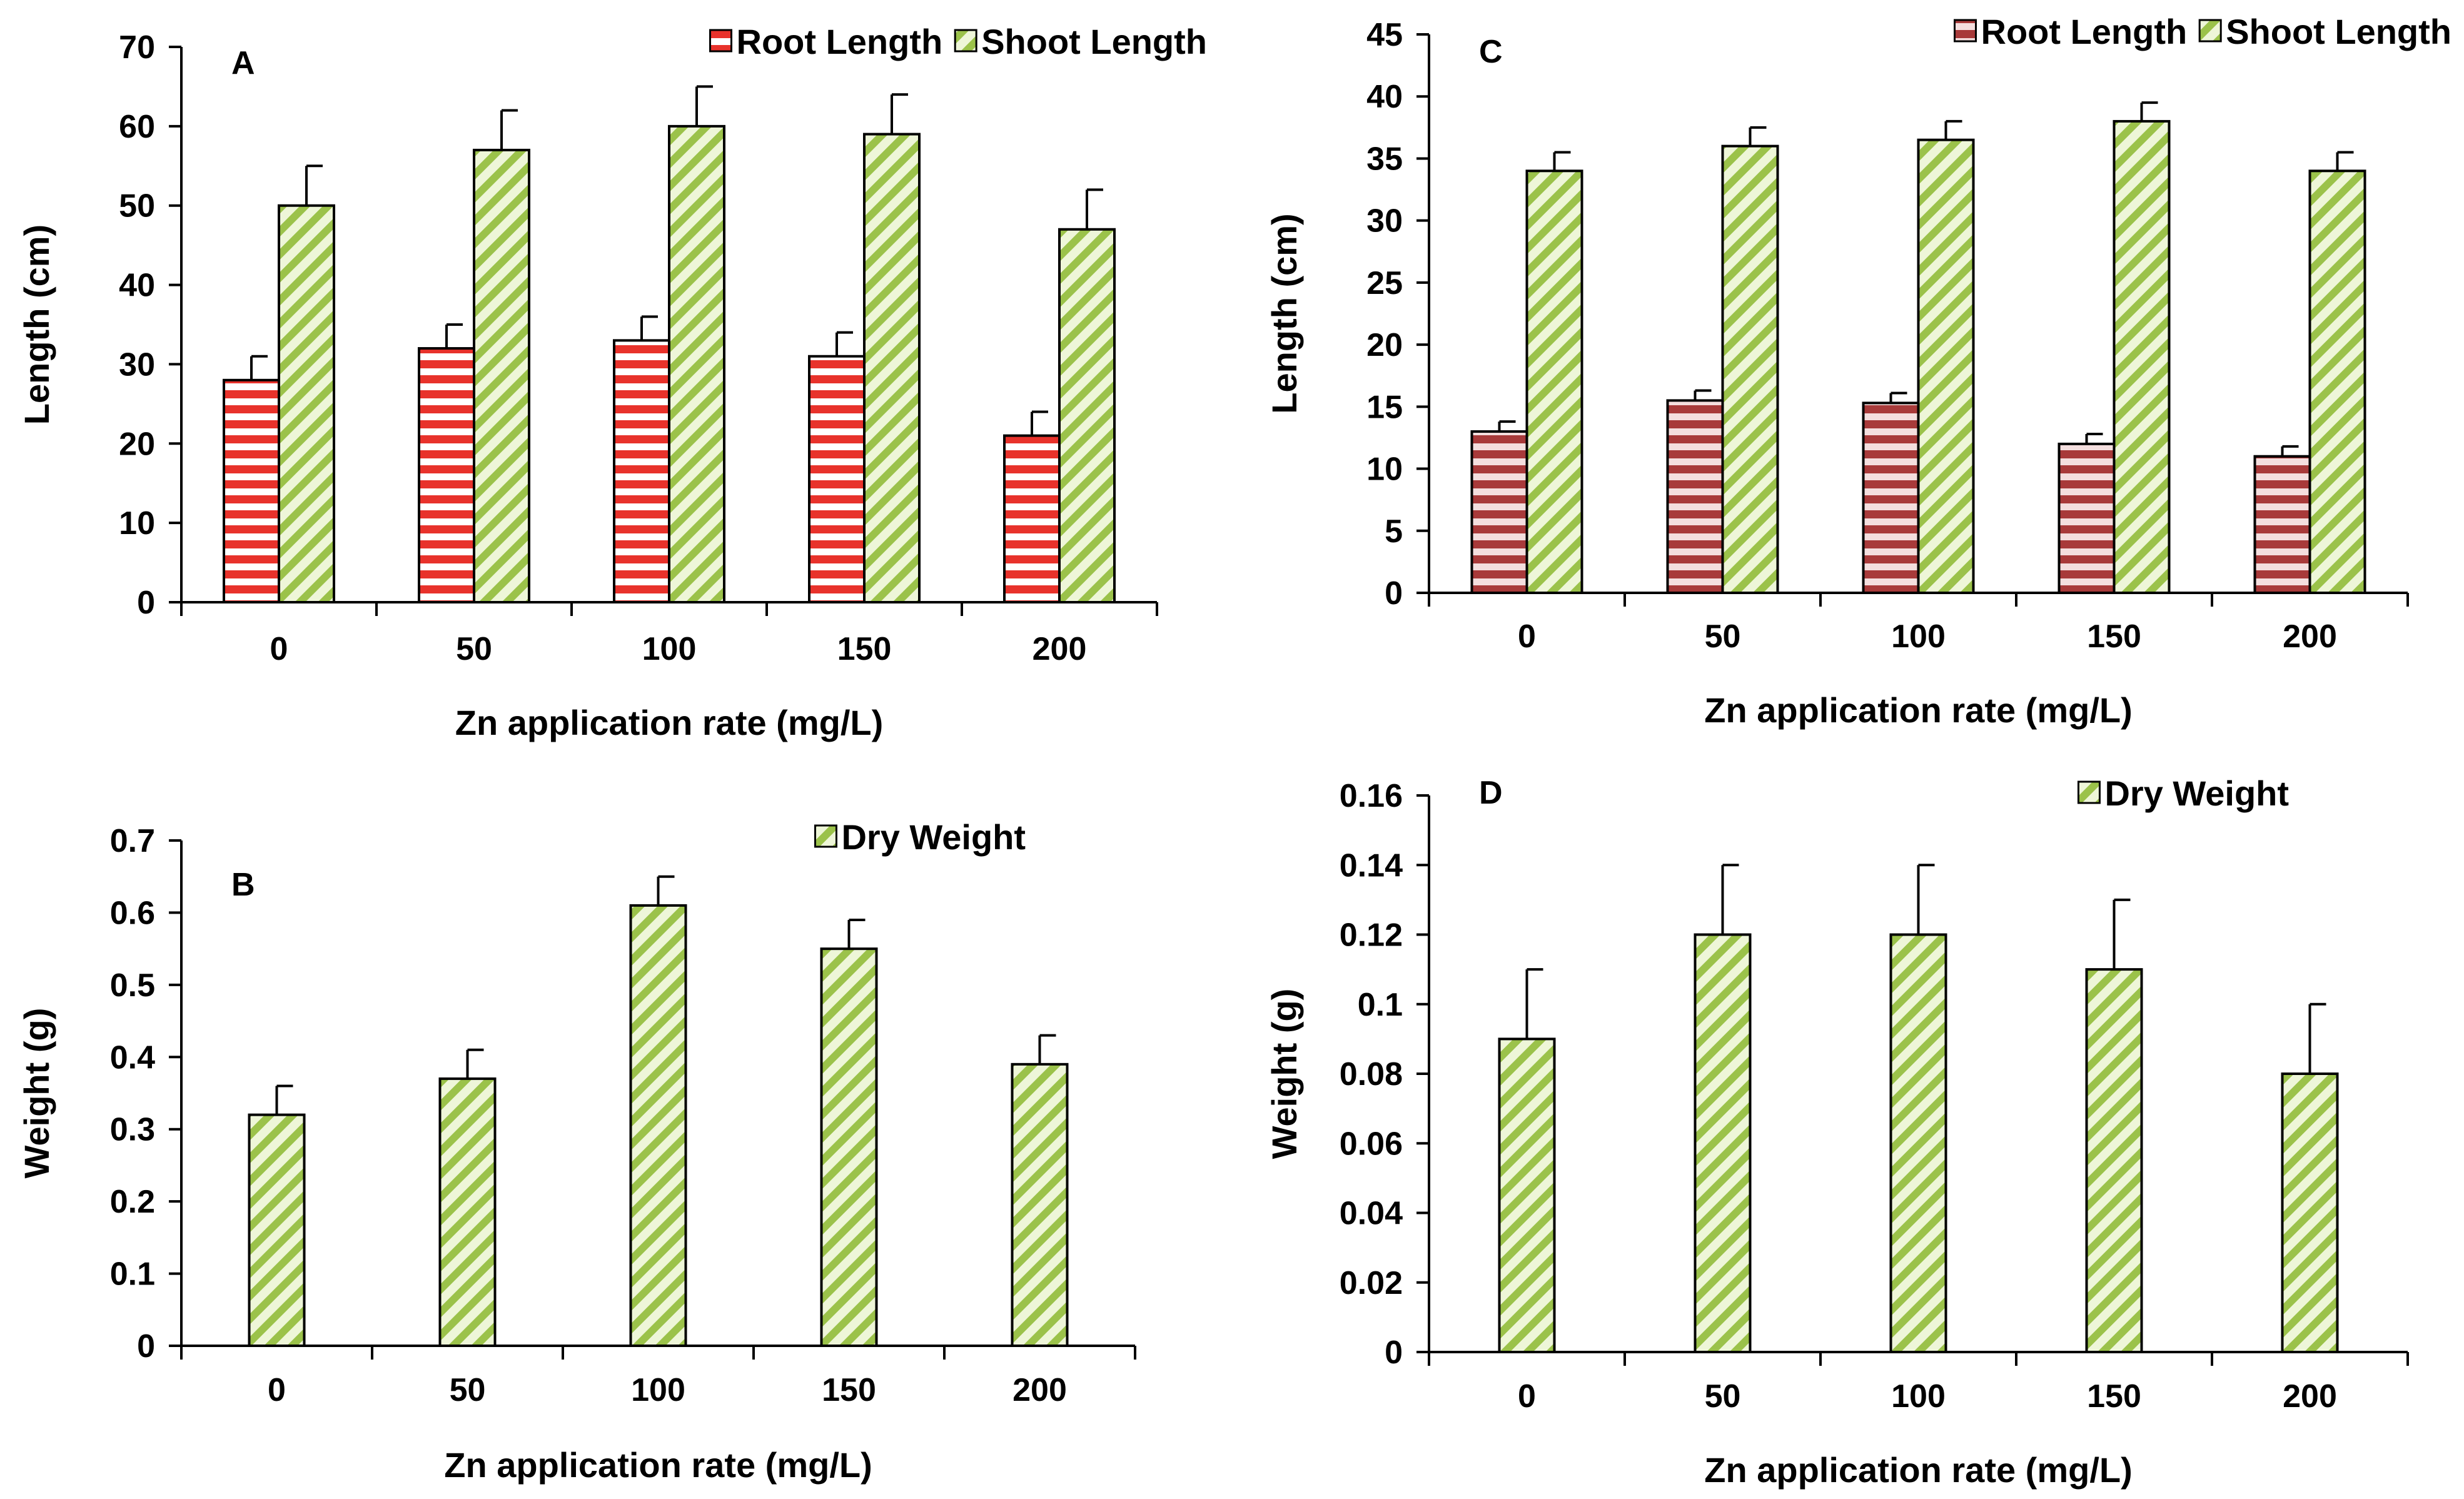  I want to click on panel-label: C, so click(1491, 52).